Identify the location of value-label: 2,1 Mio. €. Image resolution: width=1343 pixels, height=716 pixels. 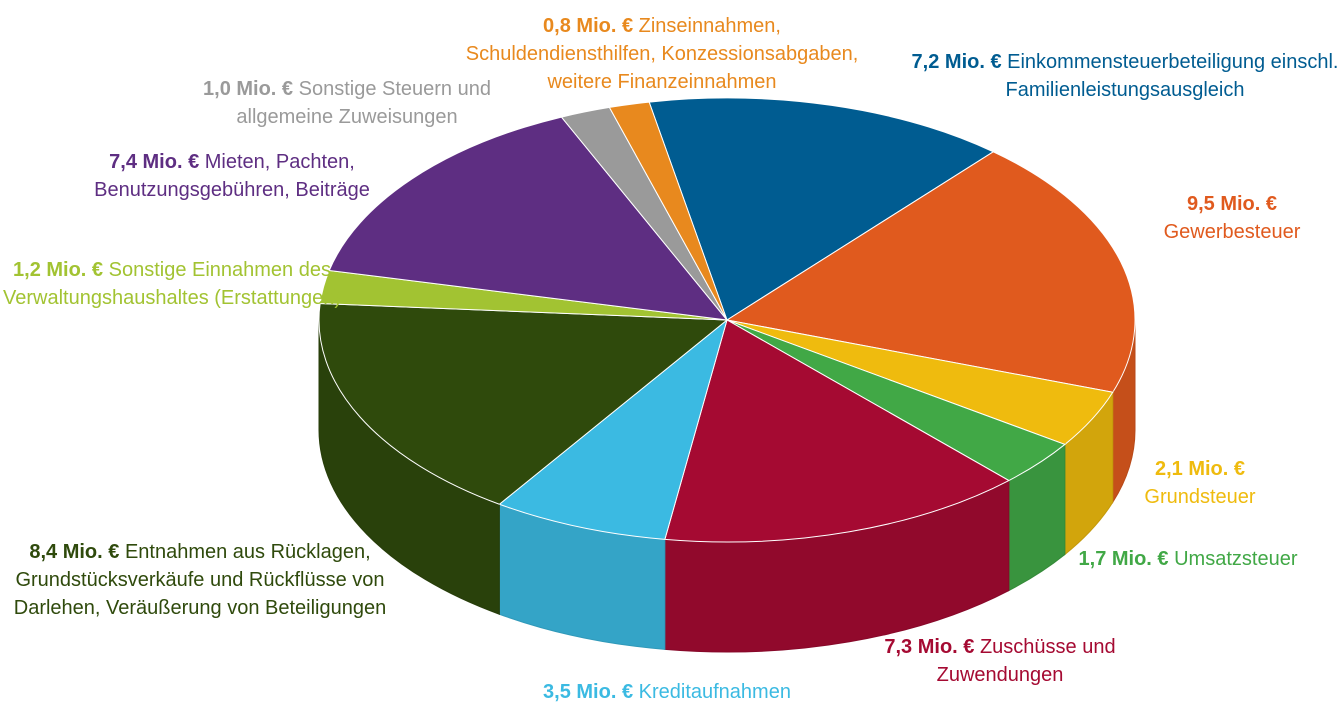
(1200, 469).